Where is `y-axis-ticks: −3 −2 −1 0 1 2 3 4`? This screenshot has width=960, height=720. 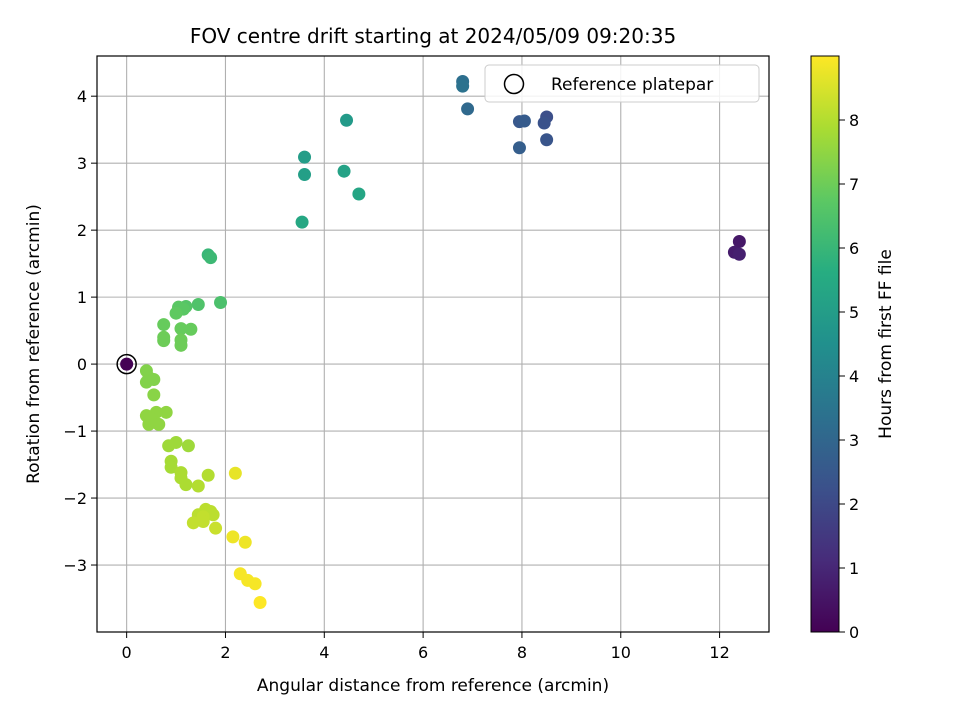
y-axis-ticks: −3 −2 −1 0 1 2 3 4 is located at coordinates (80, 331).